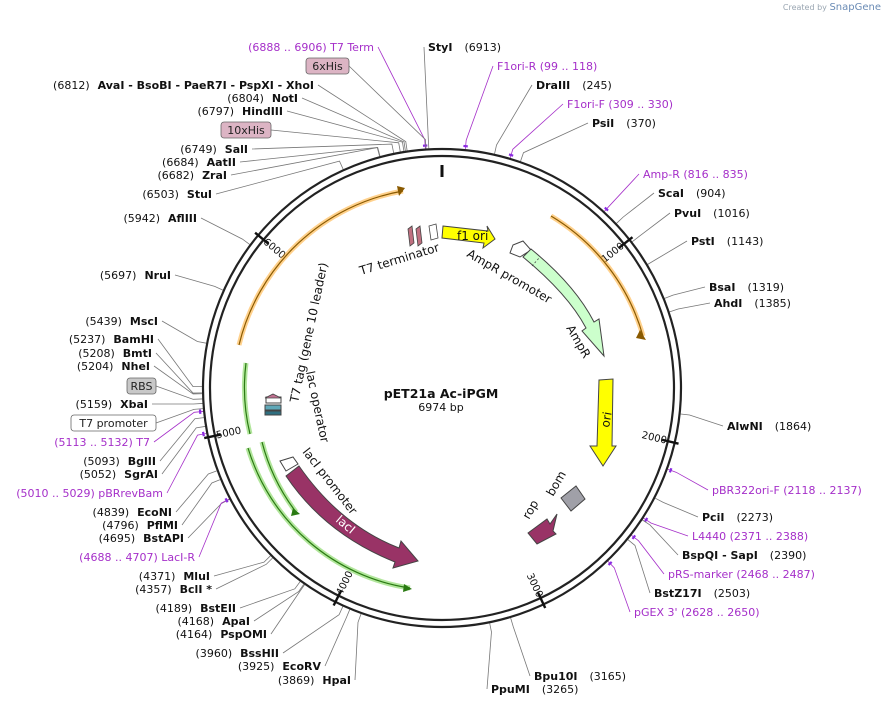  I want to click on feature-box-6xhis-label: 6xHis, so click(327, 66).